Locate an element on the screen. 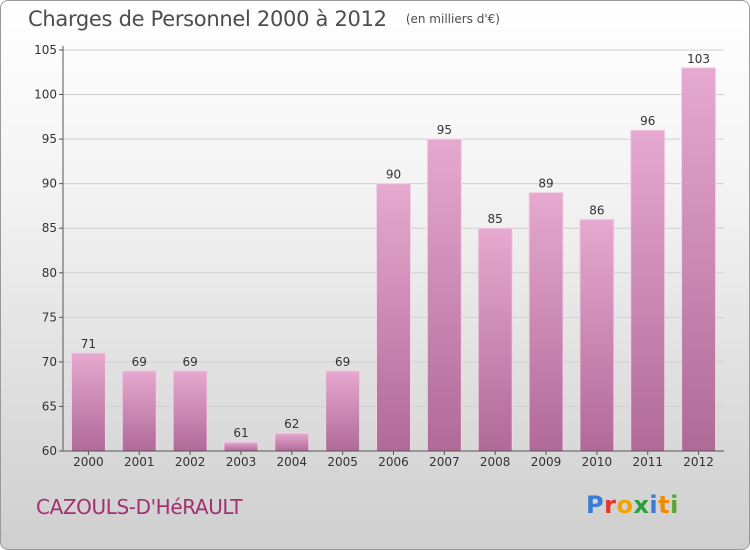  proxiti-logo: Proxiti is located at coordinates (632, 505).